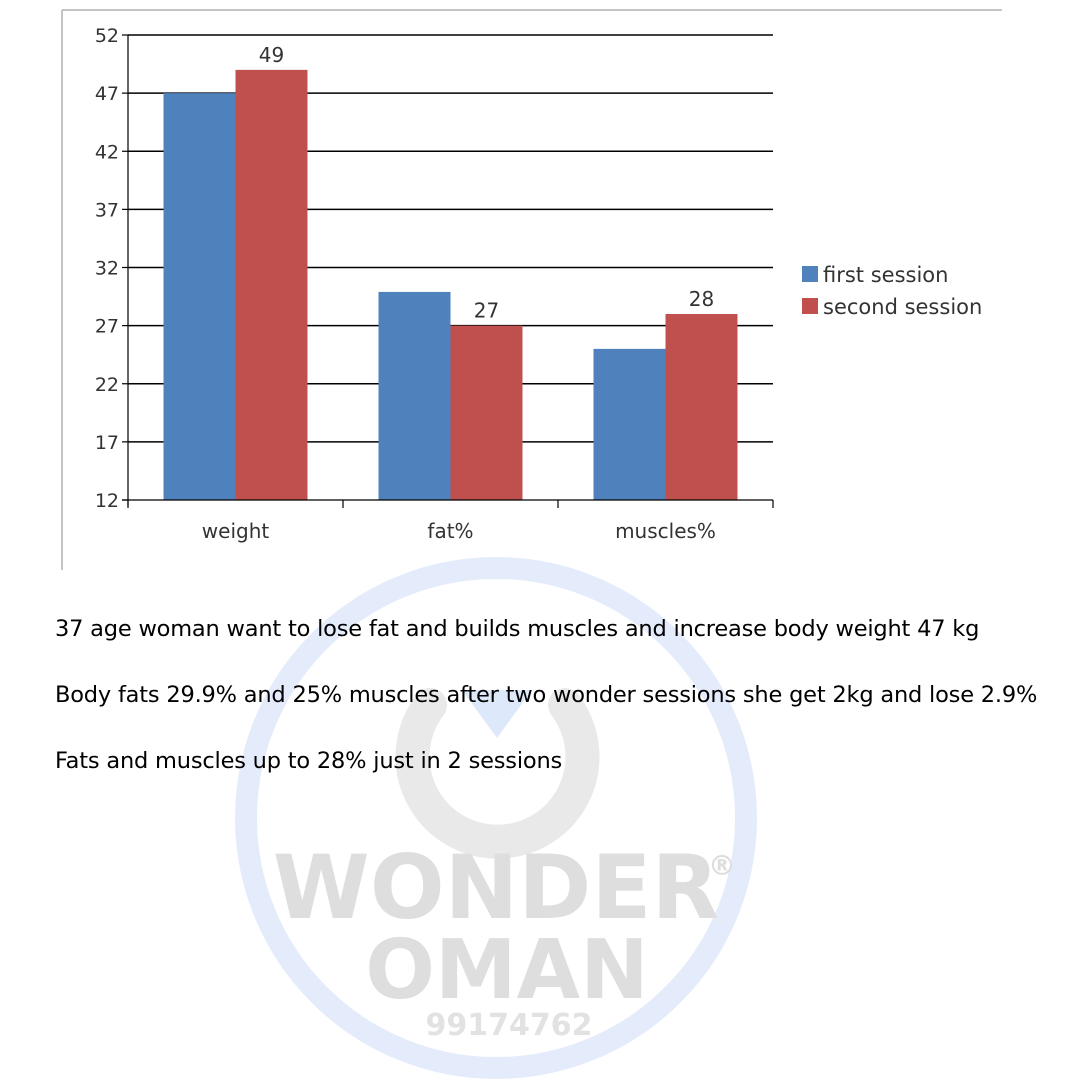  Describe the element at coordinates (885, 275) in the screenshot. I see `legend-label-first-session: first session` at that location.